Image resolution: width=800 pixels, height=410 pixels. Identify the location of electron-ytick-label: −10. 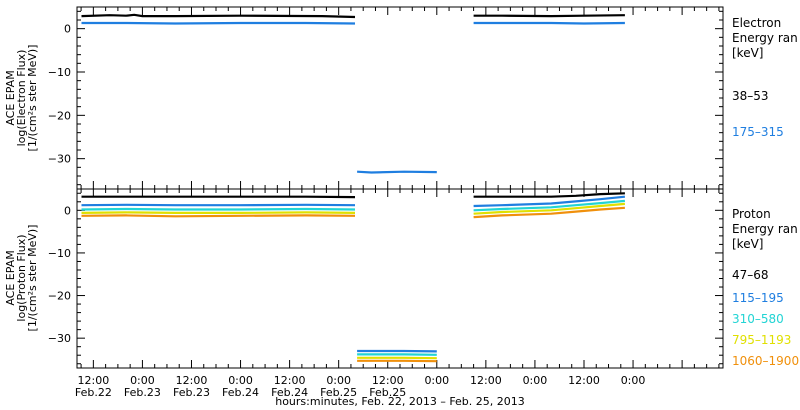
(59, 72).